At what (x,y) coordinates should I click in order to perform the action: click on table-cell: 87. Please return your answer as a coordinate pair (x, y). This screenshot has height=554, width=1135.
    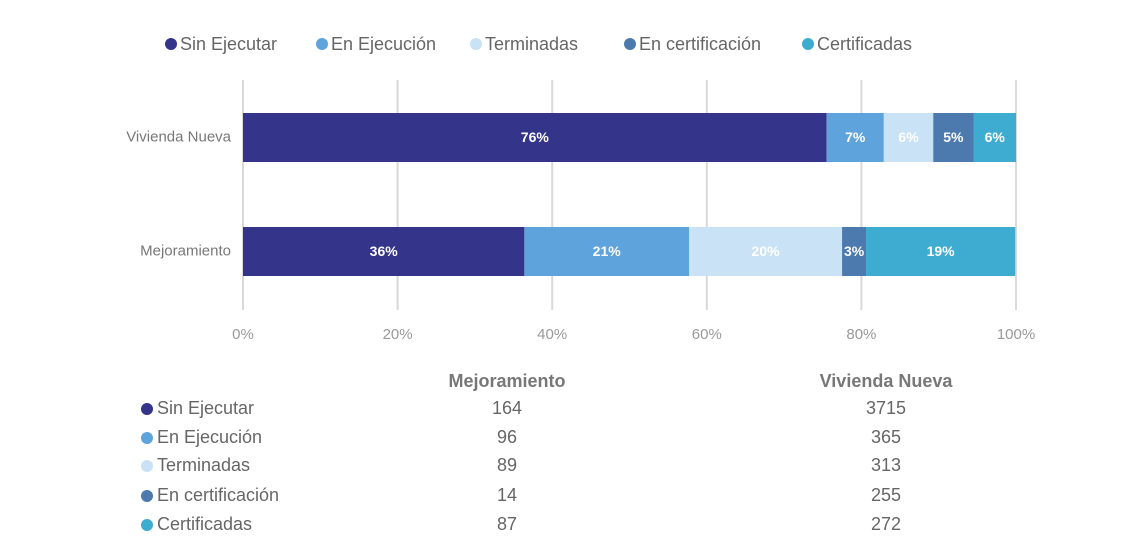
    Looking at the image, I should click on (507, 524).